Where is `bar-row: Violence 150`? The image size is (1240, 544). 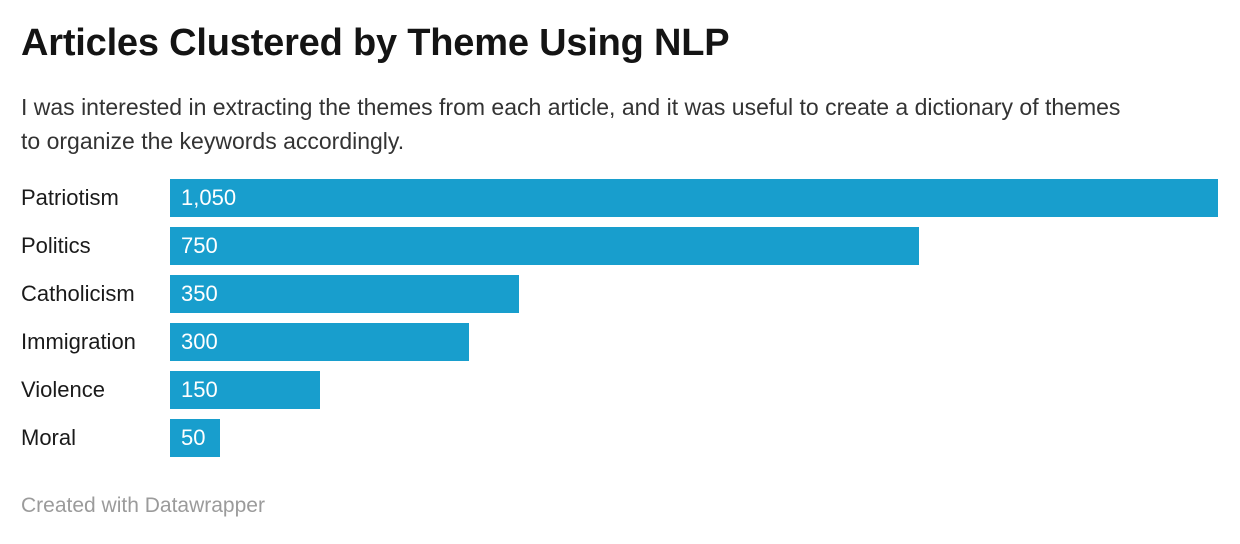
bar-row: Violence 150 is located at coordinates (619, 390).